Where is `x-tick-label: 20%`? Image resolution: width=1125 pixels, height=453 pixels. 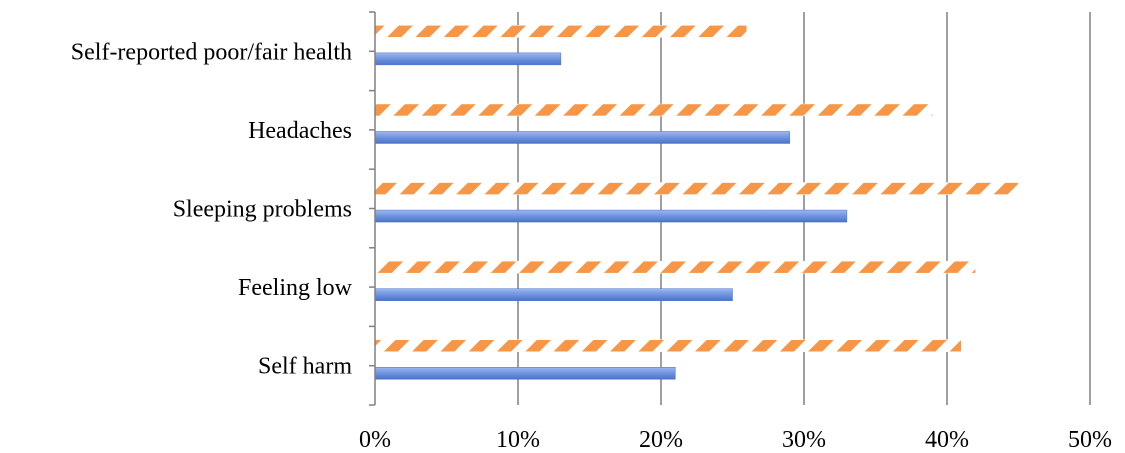
x-tick-label: 20% is located at coordinates (661, 440).